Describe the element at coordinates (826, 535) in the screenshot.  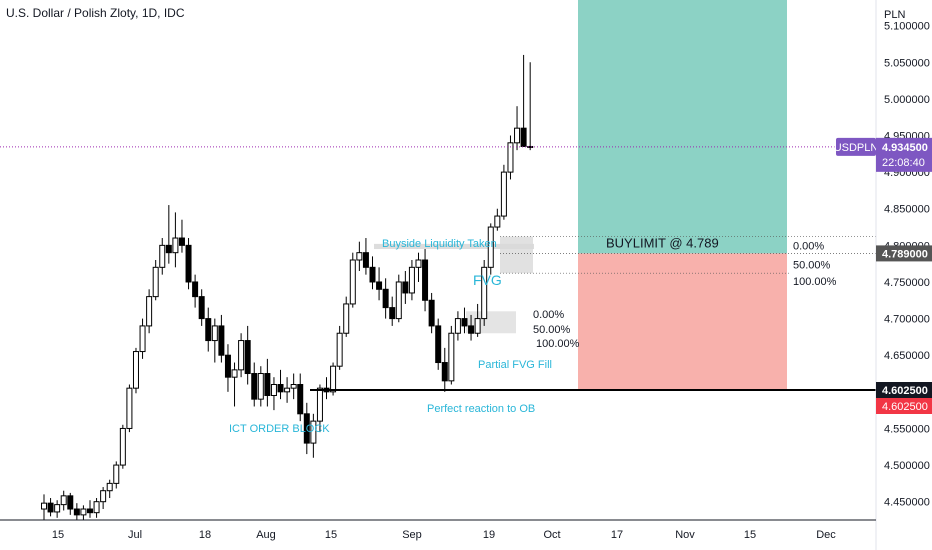
I see `time-tick-label: Dec` at that location.